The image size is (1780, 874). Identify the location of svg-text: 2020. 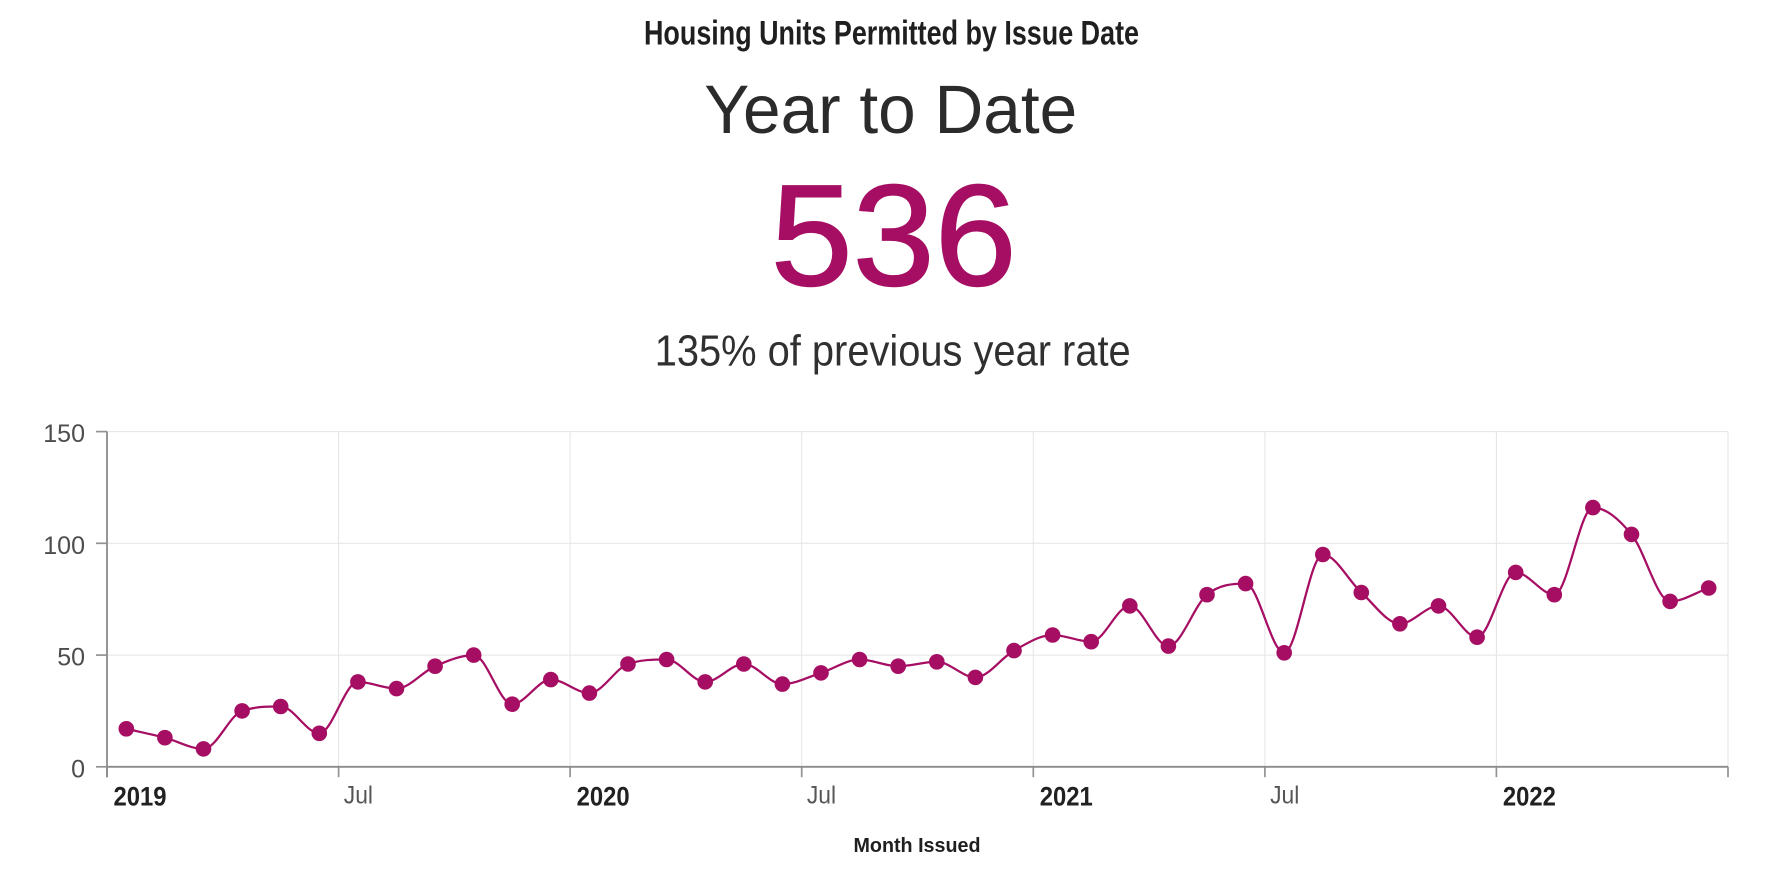
(603, 797).